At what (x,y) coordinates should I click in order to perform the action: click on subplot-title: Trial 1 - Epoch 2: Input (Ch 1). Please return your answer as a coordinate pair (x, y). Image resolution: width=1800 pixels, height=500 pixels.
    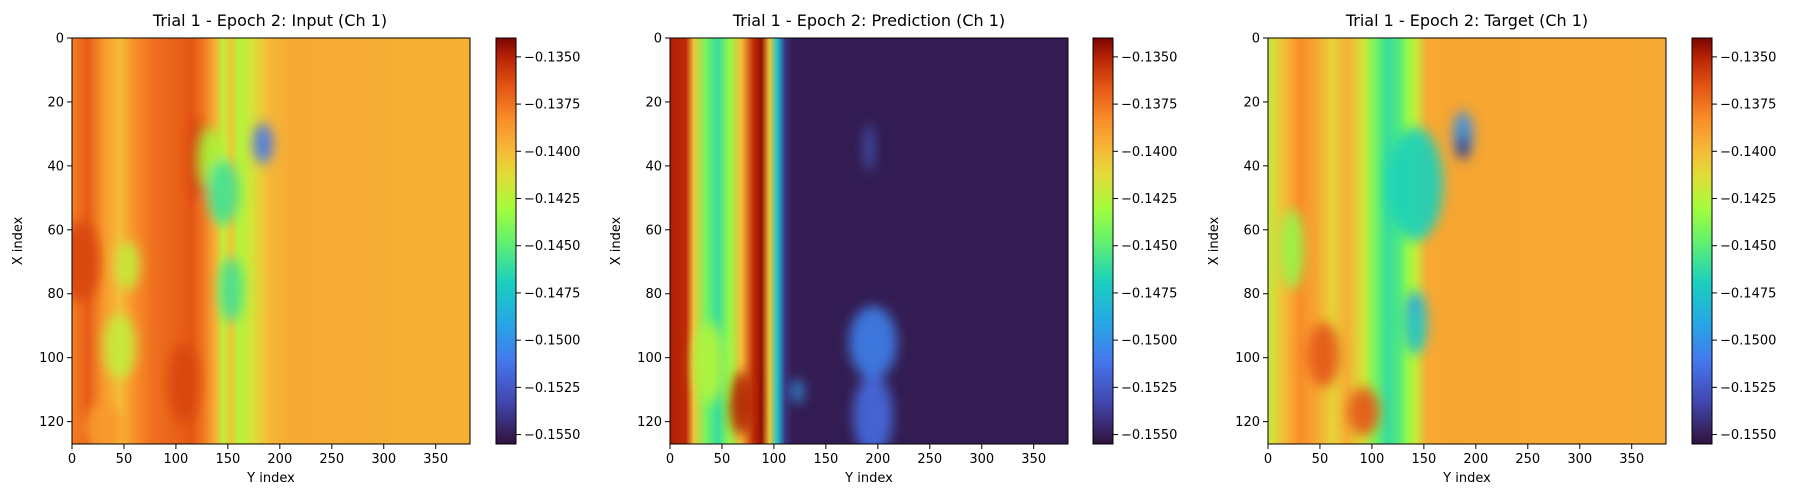
    Looking at the image, I should click on (269, 20).